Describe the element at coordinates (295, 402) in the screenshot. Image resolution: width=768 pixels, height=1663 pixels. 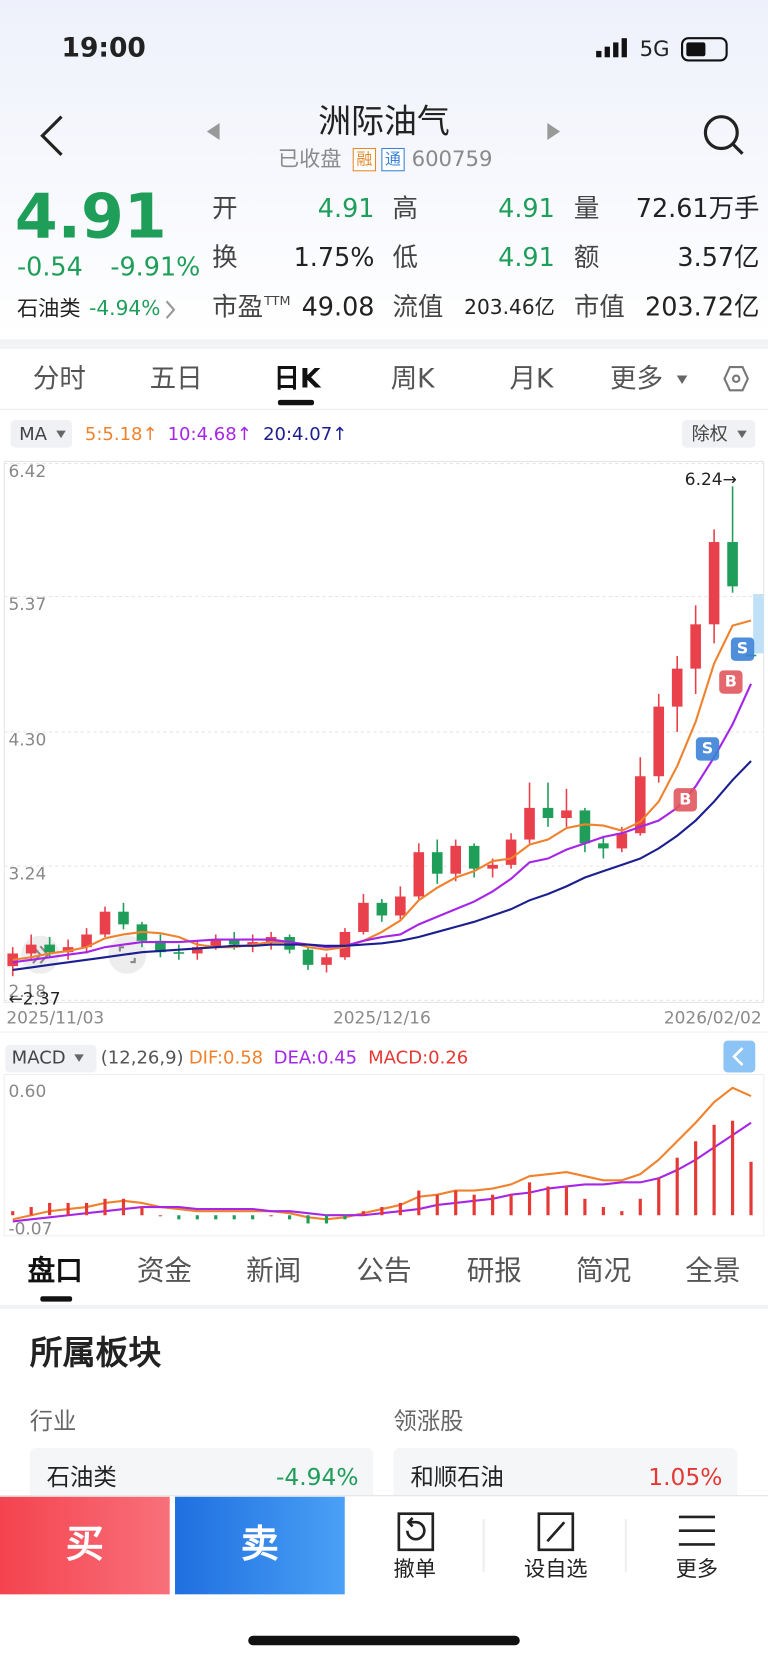
I see `tab-underline` at that location.